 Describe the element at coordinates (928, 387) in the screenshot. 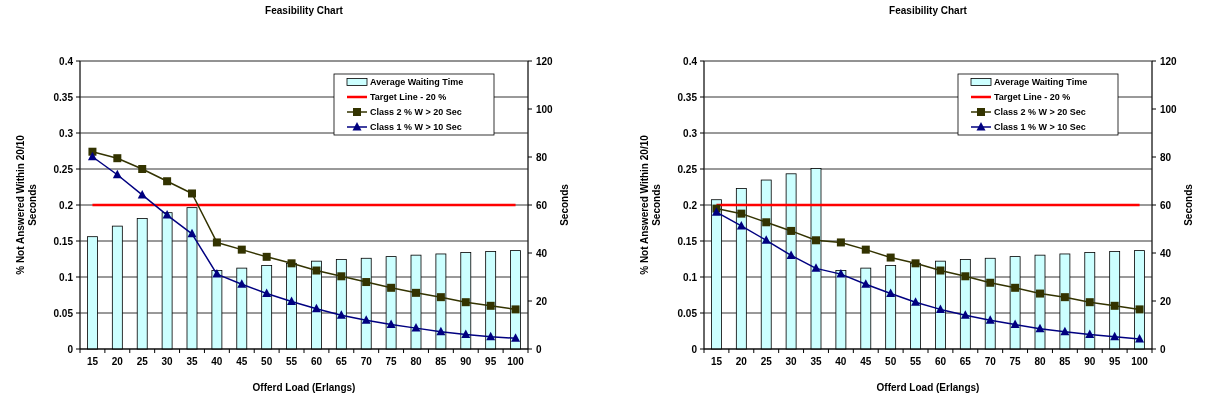

I see `x-axis-title: Offerd Load (Erlangs)` at that location.